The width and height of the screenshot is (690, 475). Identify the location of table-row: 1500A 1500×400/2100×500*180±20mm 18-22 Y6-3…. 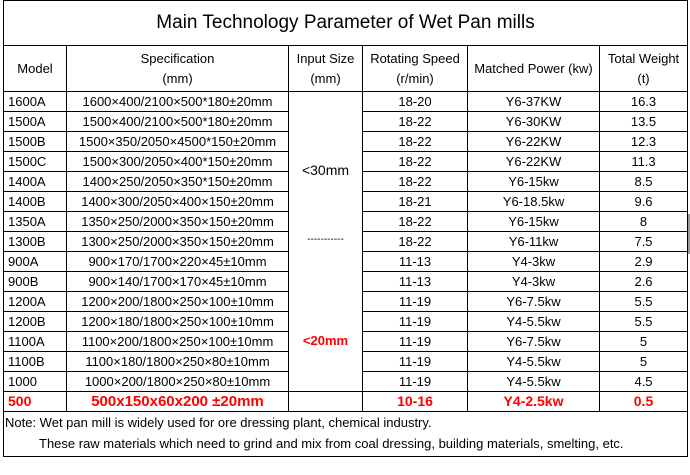
(346, 121).